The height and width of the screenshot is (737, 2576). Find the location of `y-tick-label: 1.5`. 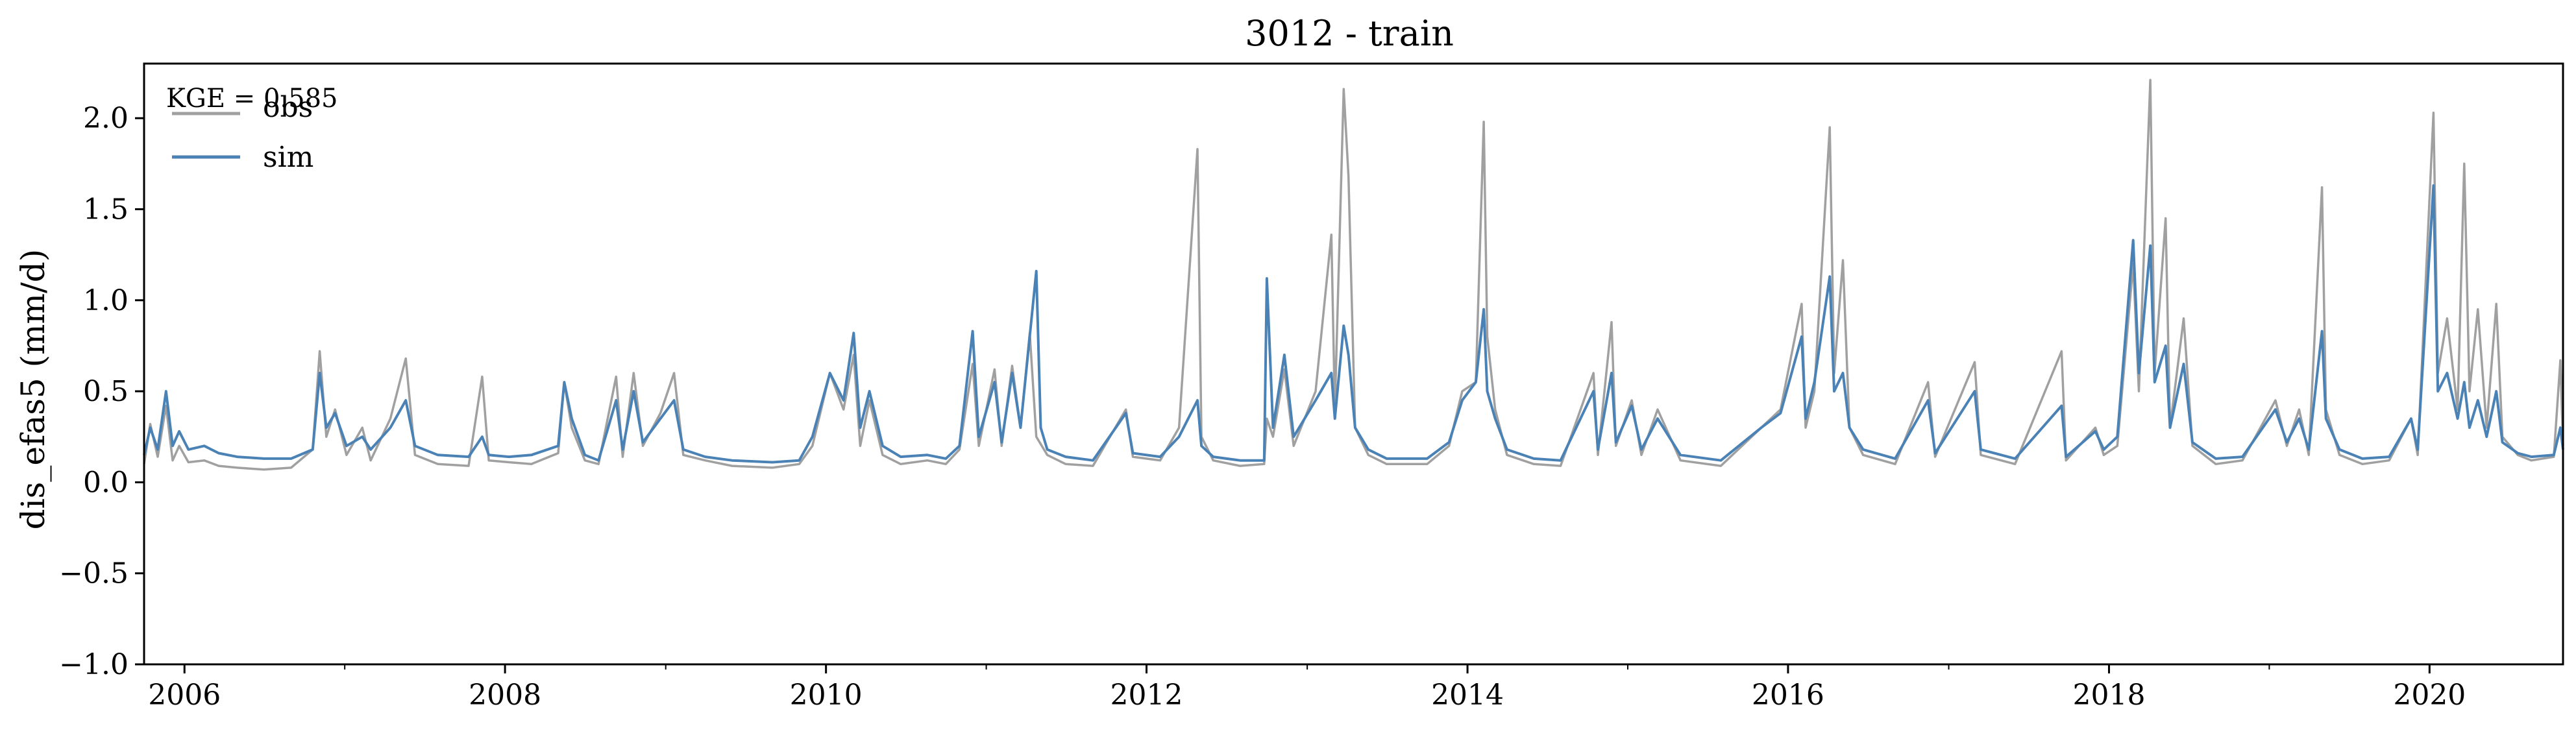

y-tick-label: 1.5 is located at coordinates (106, 210).